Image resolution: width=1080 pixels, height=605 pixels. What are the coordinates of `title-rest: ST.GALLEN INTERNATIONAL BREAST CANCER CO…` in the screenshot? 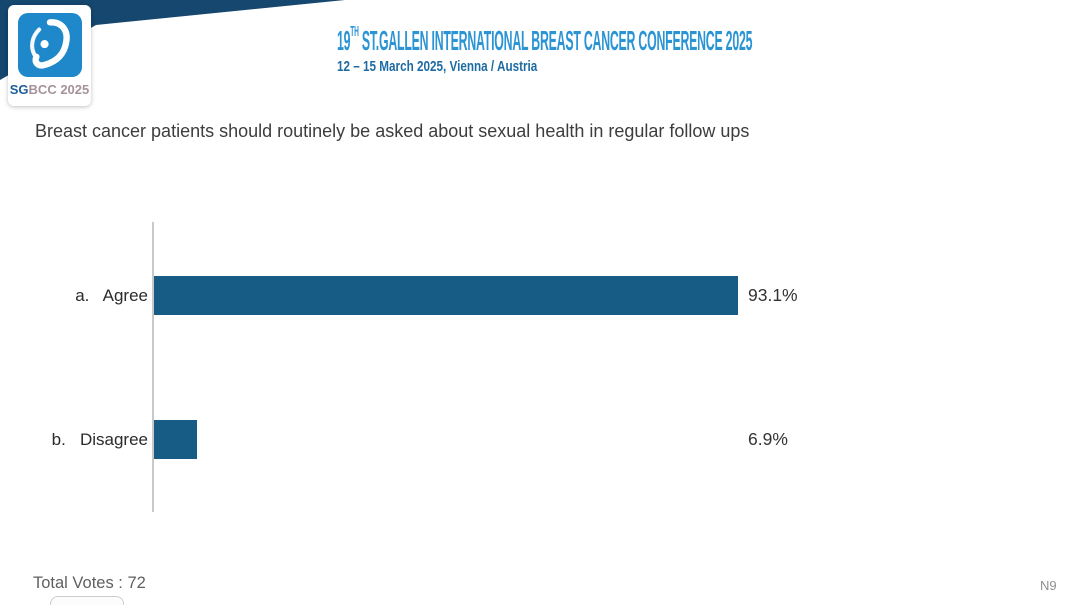 It's located at (555, 40).